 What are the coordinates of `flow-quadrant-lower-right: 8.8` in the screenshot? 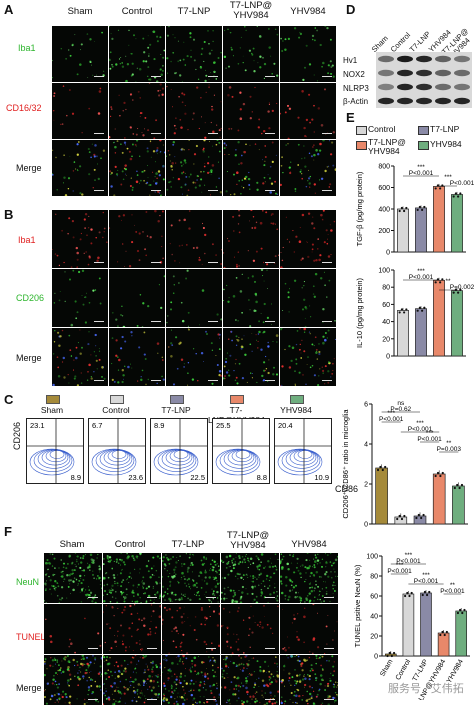 It's located at (262, 477).